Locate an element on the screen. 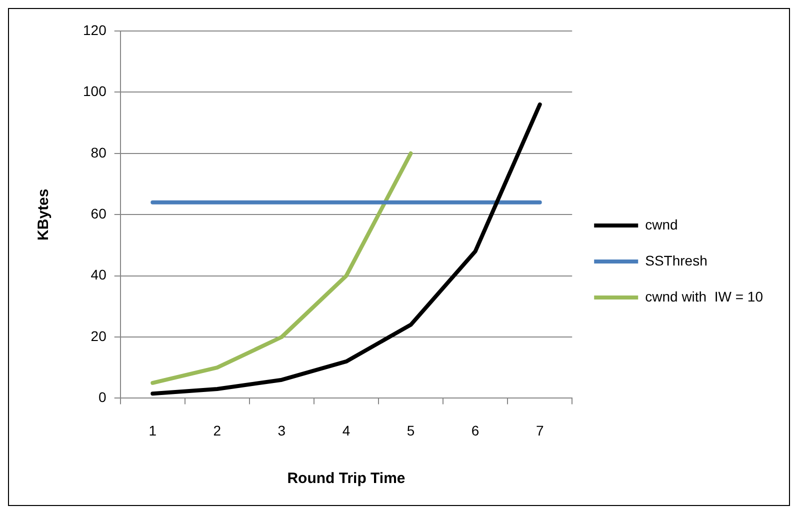  x-tick-label: 7 is located at coordinates (540, 430).